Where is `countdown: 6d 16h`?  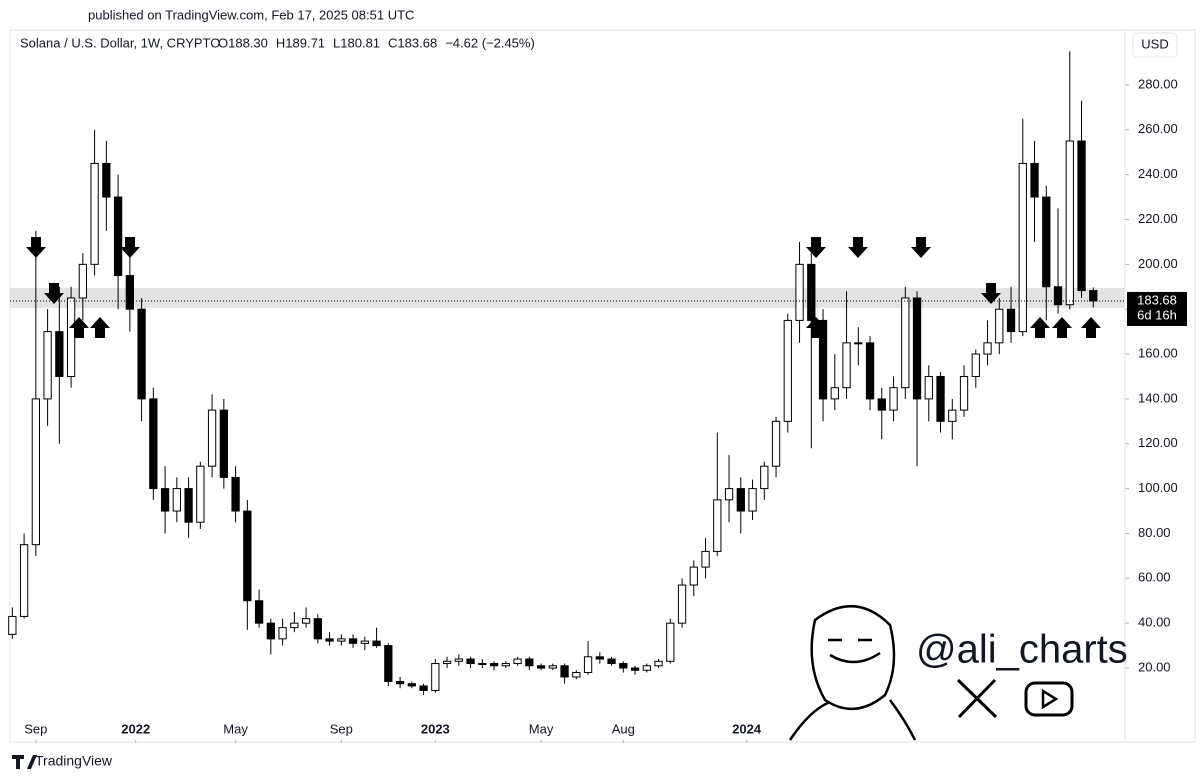 countdown: 6d 16h is located at coordinates (1157, 314).